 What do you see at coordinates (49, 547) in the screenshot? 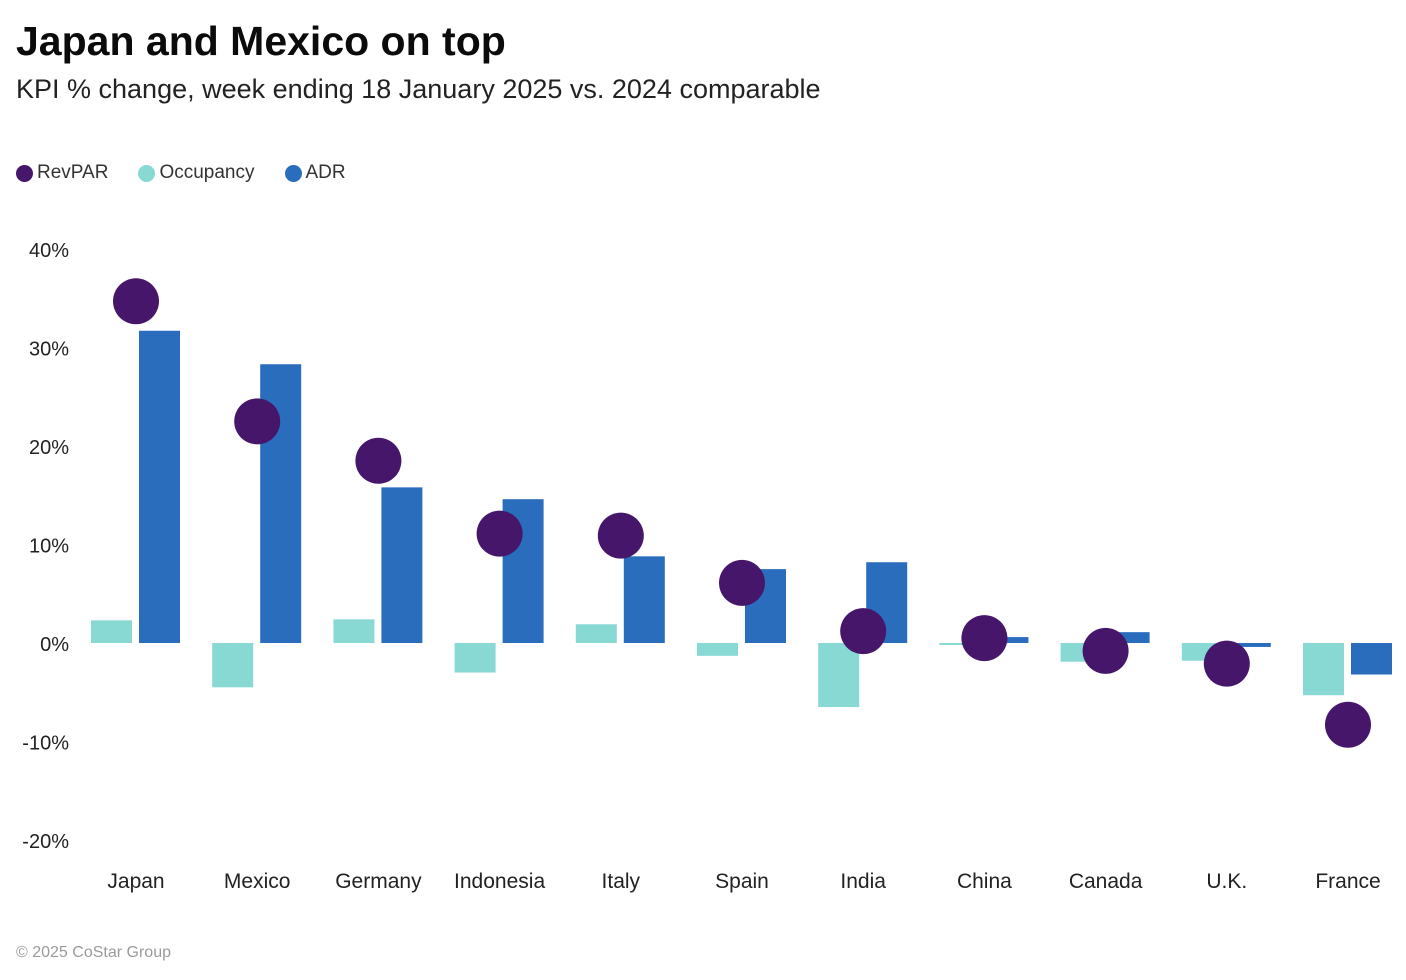
I see `y-tick-label: 10%` at bounding box center [49, 547].